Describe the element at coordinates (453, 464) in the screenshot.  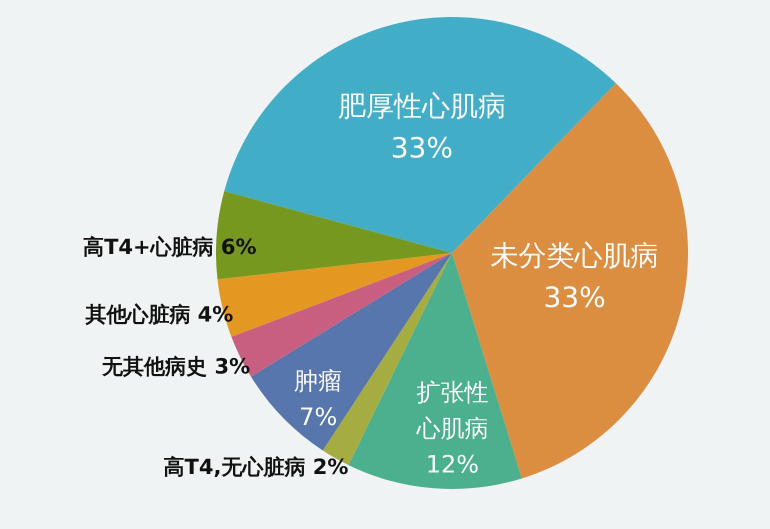
I see `data-label: 12%` at that location.